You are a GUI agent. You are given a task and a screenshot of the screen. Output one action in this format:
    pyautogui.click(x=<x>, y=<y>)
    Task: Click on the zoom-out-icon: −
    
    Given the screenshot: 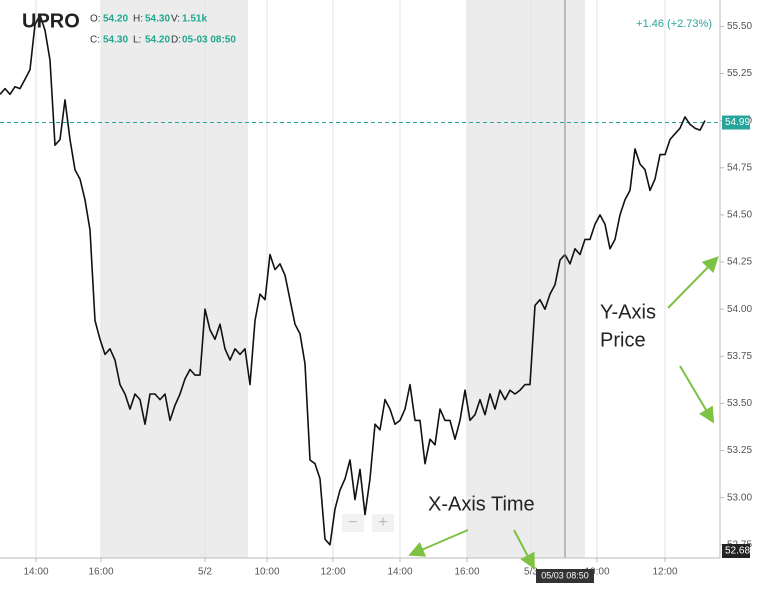 What is the action you would take?
    pyautogui.click(x=352, y=522)
    